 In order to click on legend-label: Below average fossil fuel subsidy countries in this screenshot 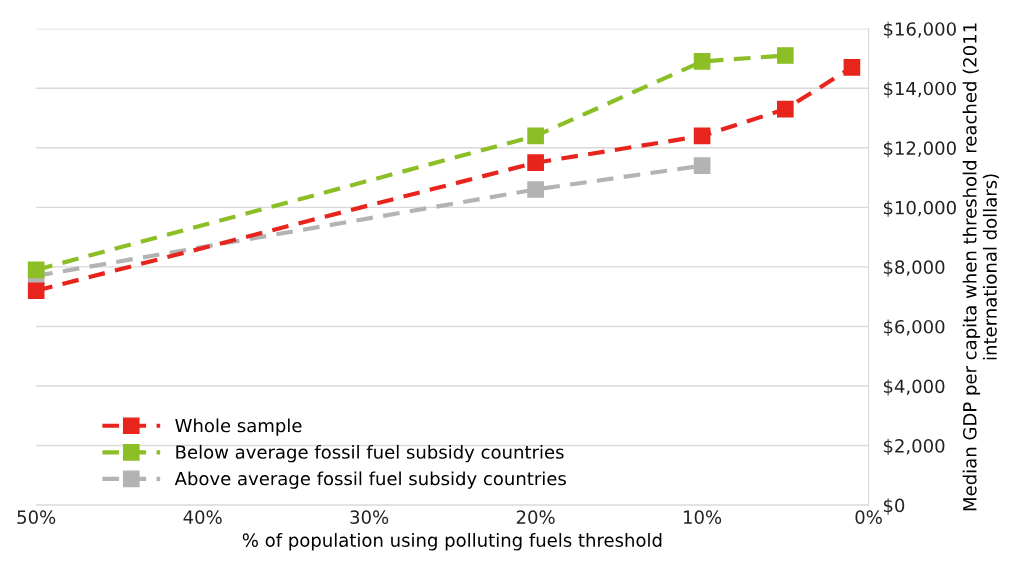, I will do `click(370, 453)`.